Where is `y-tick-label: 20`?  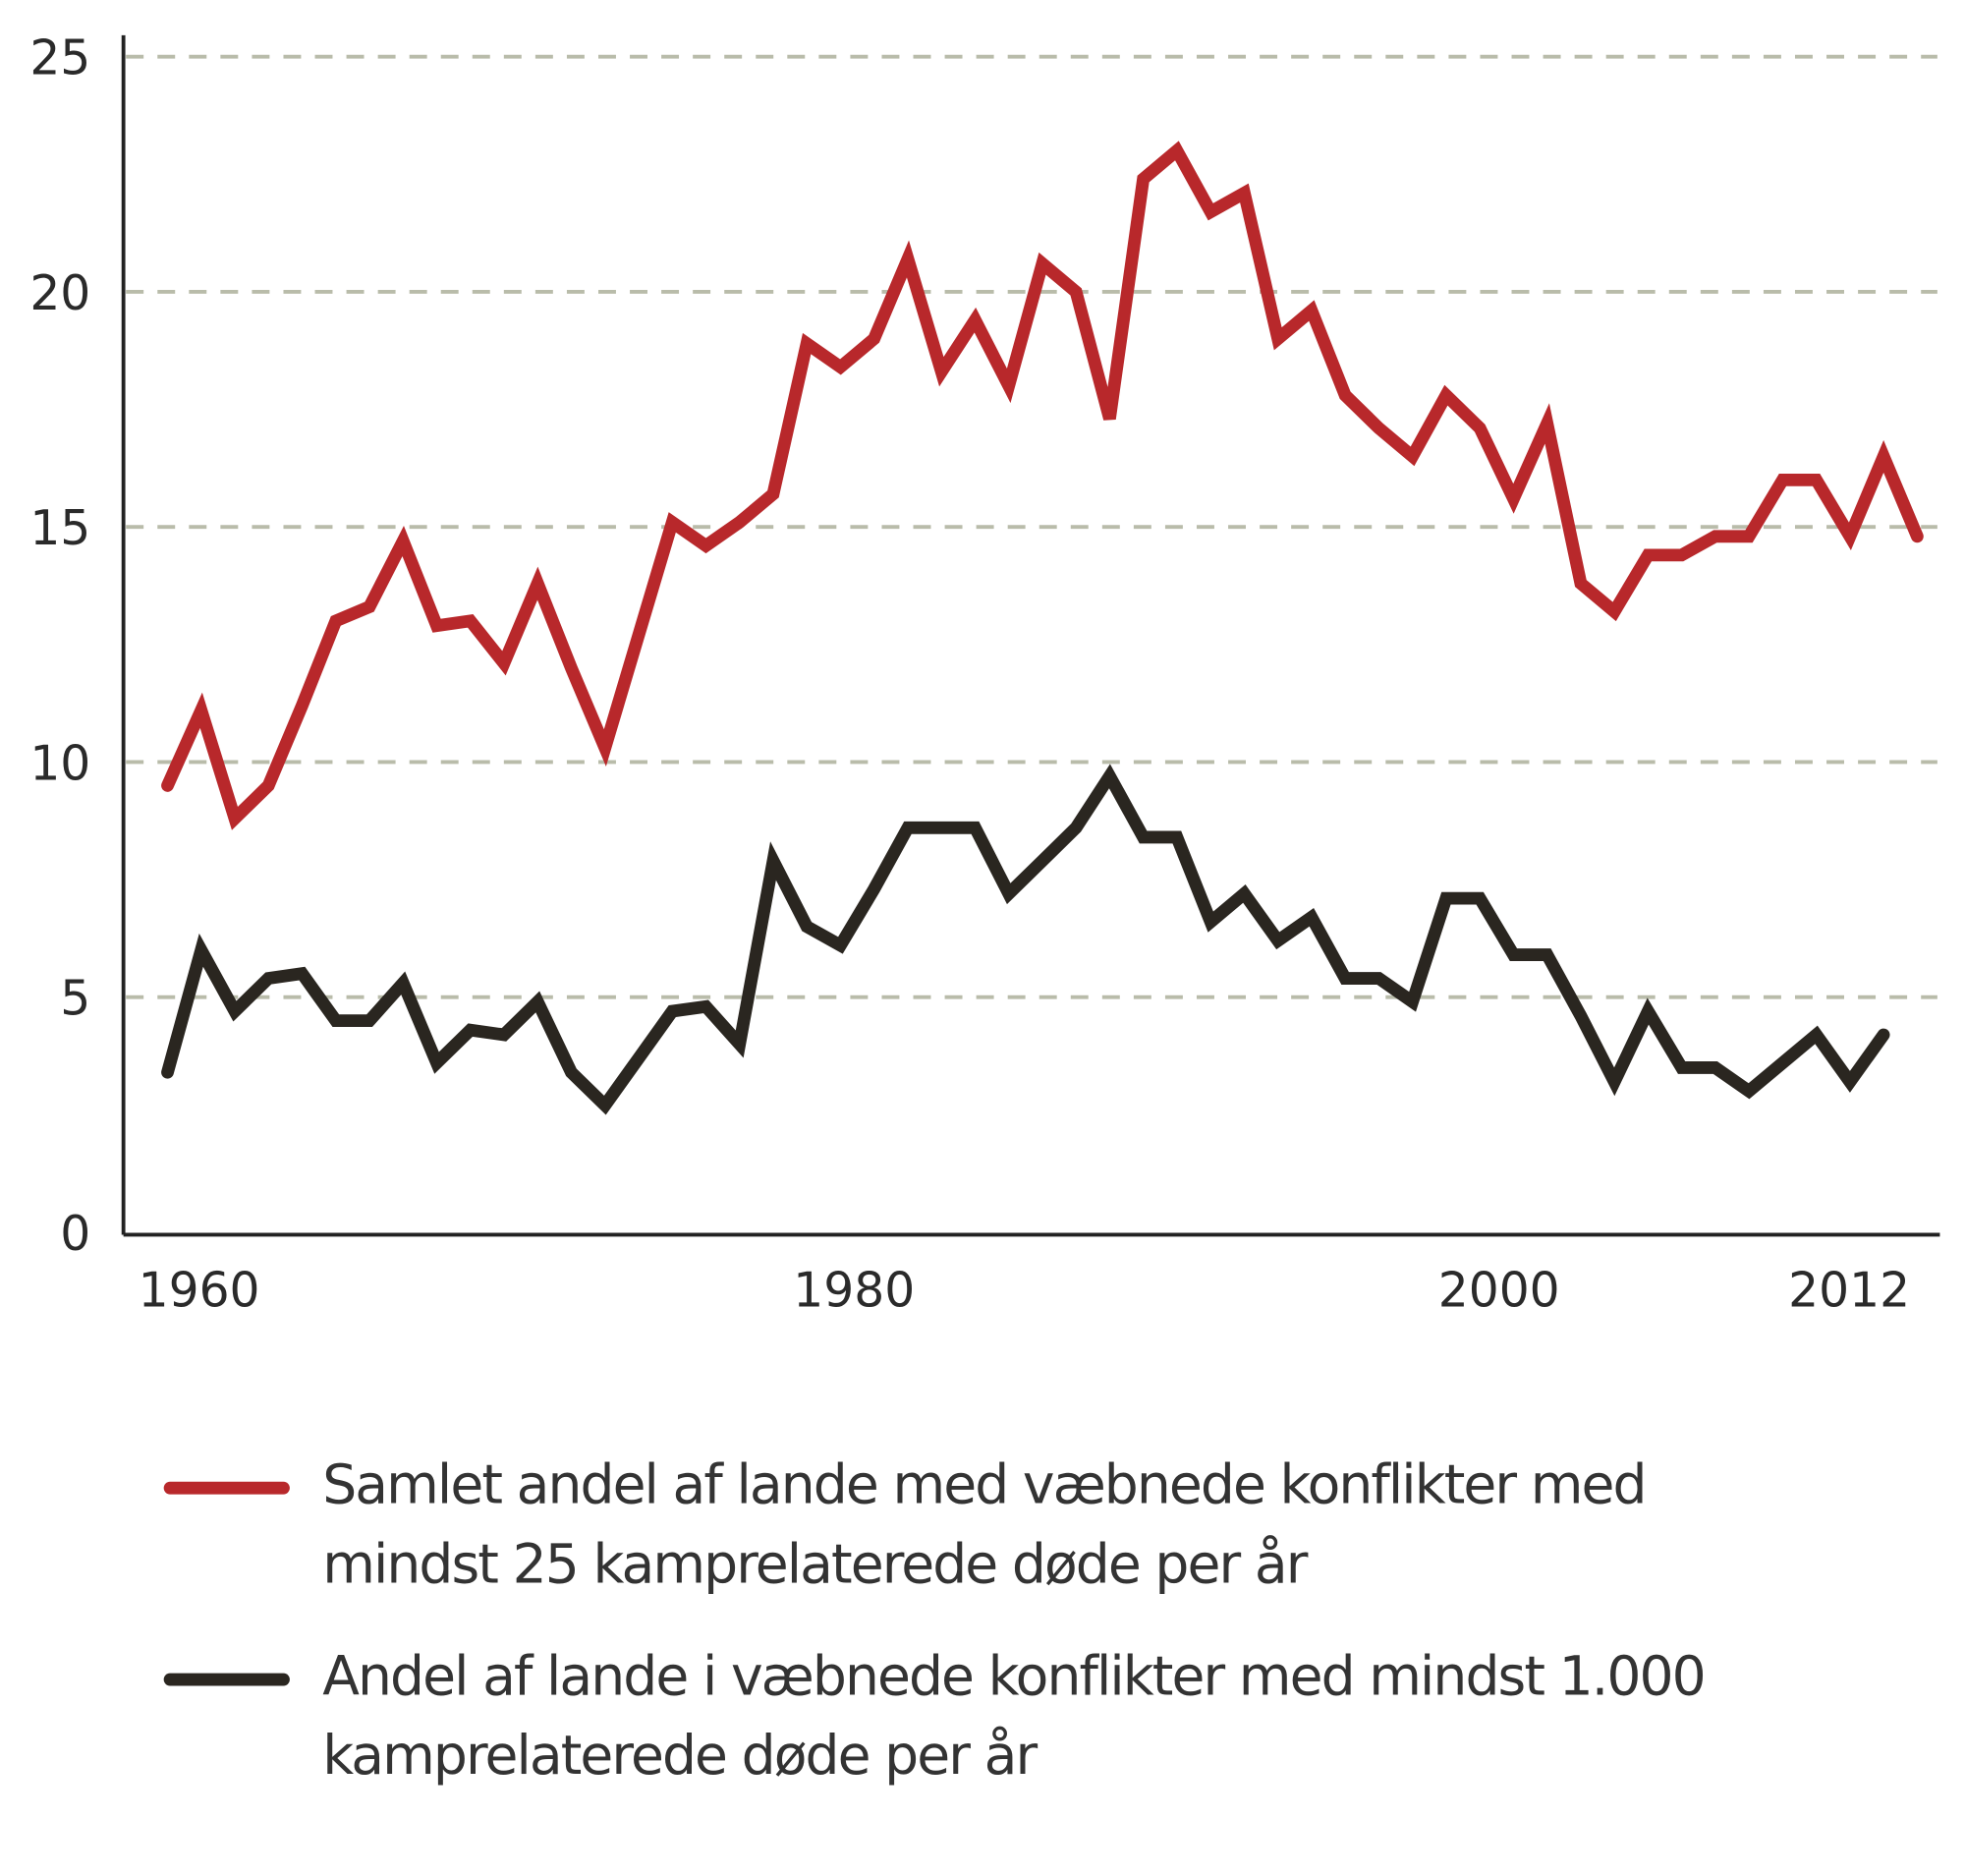
y-tick-label: 20 is located at coordinates (59, 293).